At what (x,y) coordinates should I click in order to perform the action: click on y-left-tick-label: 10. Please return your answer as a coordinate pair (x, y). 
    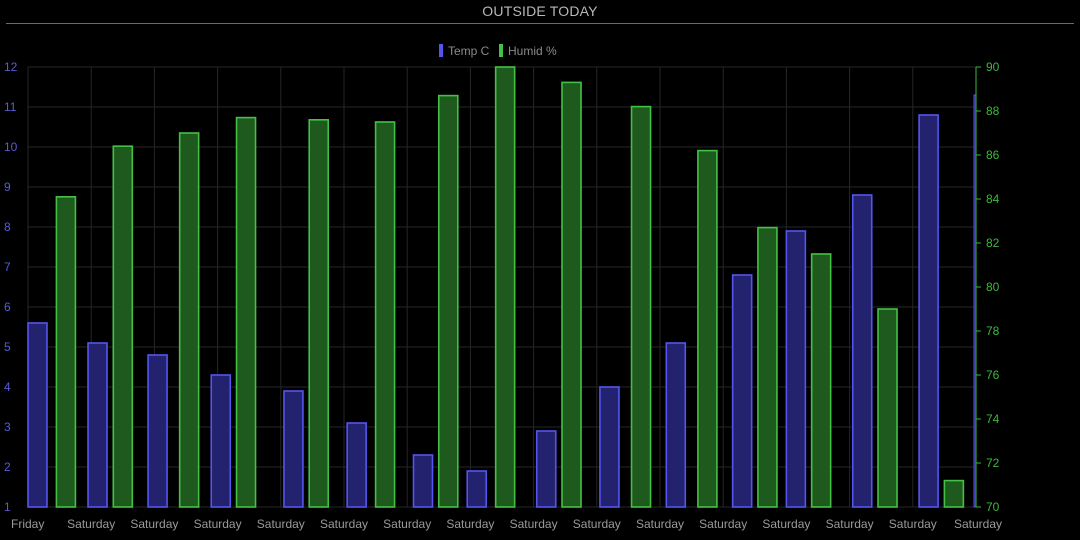
    Looking at the image, I should click on (11, 147).